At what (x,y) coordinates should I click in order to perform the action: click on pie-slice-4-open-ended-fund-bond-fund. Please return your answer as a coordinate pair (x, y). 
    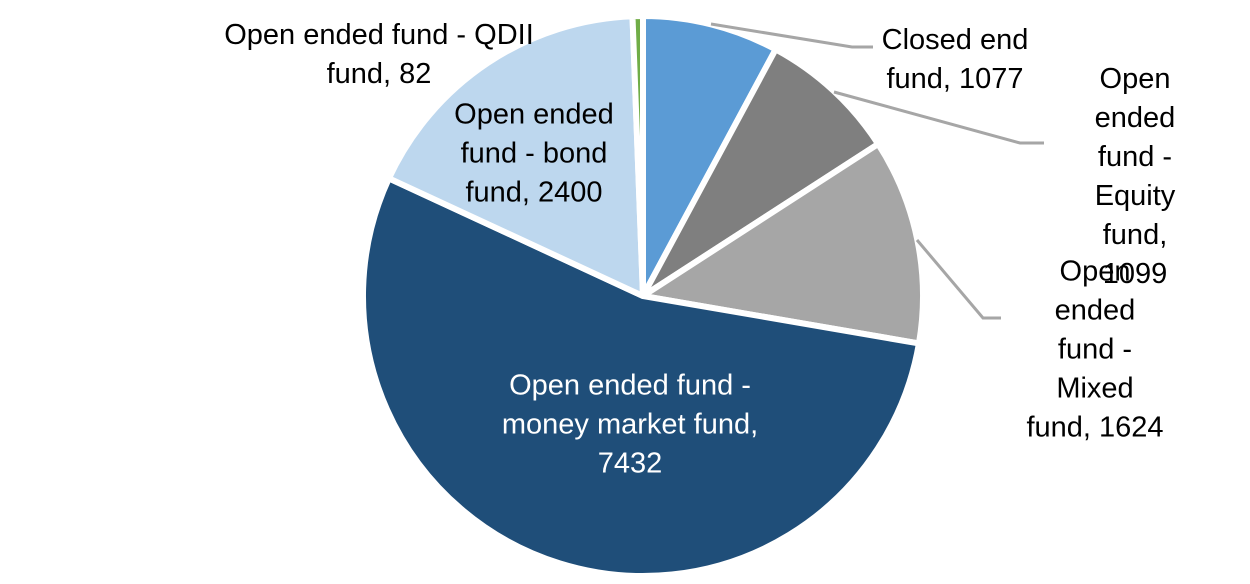
    Looking at the image, I should click on (515, 156).